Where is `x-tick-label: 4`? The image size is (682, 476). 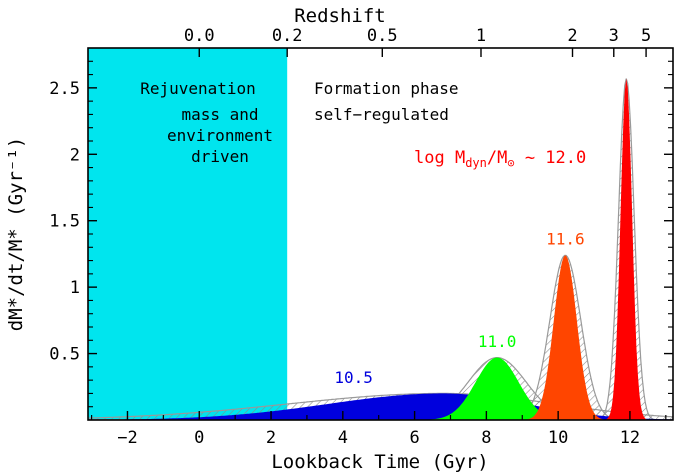
x-tick-label: 4 is located at coordinates (343, 438).